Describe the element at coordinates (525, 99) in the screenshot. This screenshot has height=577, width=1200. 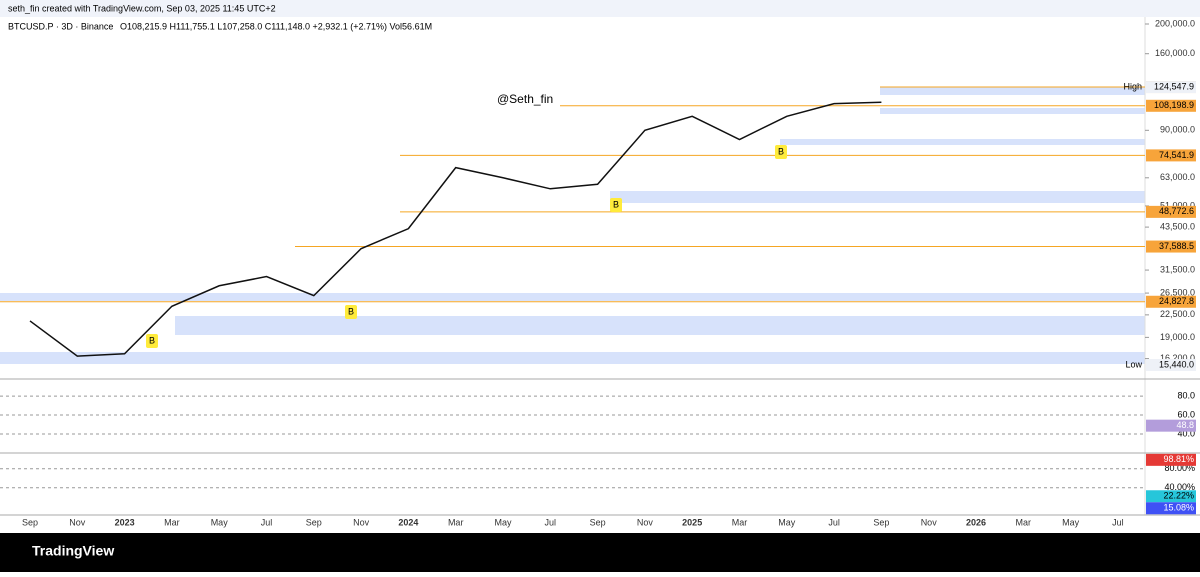
I see `watermark: @Seth_fin` at that location.